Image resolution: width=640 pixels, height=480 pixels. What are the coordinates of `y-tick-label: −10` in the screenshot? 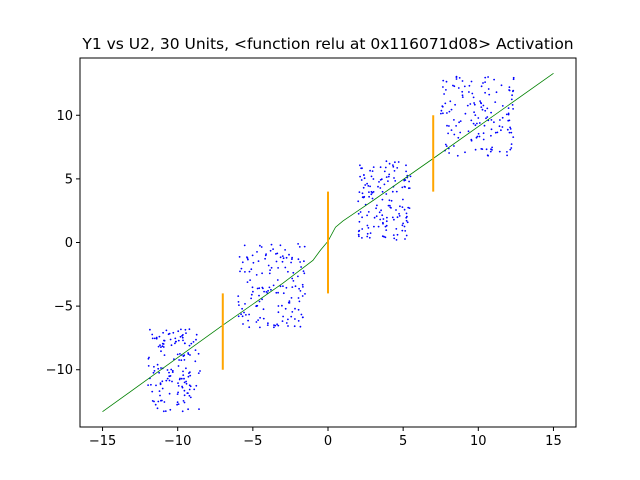 It's located at (59, 370).